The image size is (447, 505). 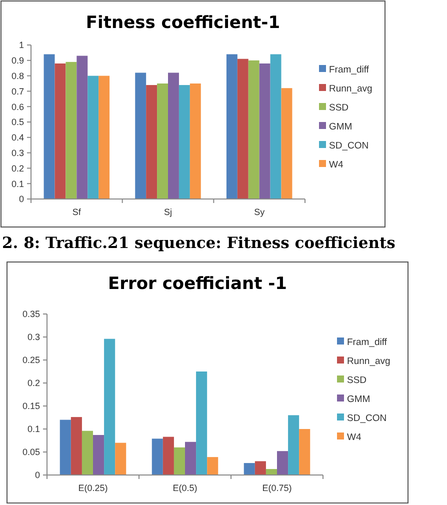 What do you see at coordinates (277, 488) in the screenshot?
I see `x-tick-label: E(0.75)` at bounding box center [277, 488].